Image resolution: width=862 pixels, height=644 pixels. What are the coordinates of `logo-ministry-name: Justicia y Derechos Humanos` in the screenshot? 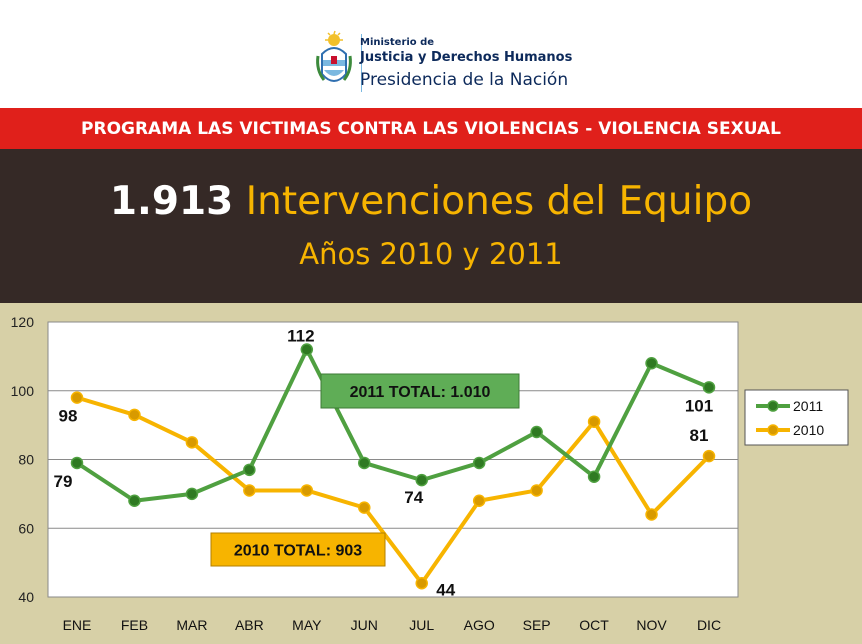 It's located at (466, 57).